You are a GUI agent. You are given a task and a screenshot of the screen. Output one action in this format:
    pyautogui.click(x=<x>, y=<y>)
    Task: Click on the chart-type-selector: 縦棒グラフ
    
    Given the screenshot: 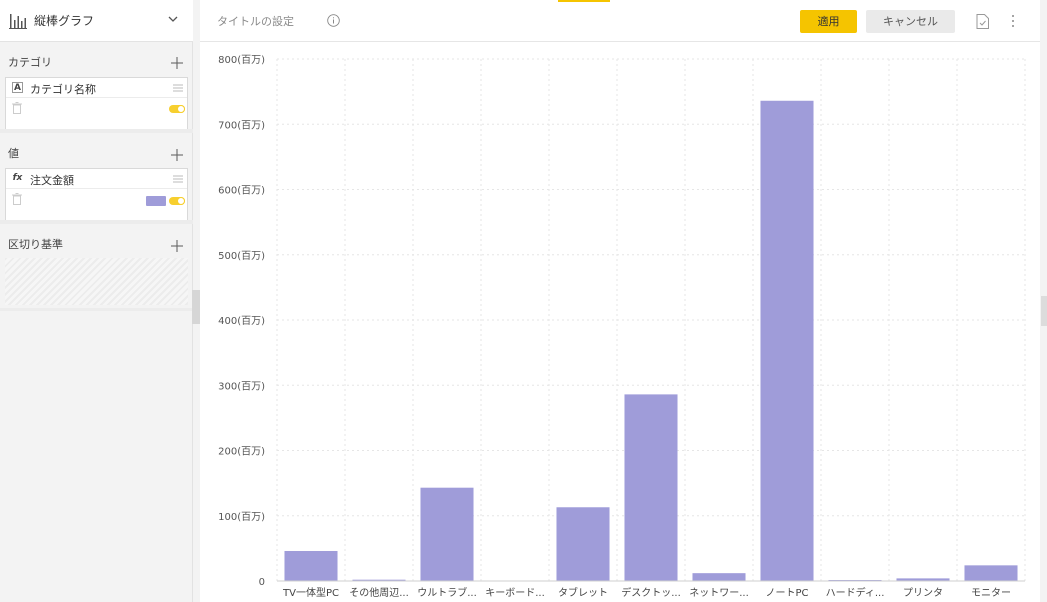 What is the action you would take?
    pyautogui.click(x=96, y=21)
    